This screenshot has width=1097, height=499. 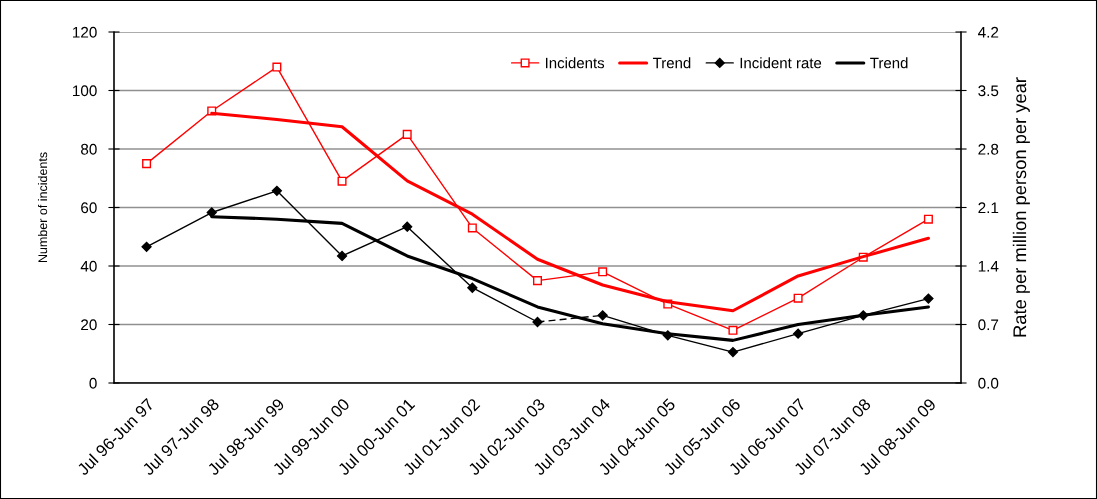 What do you see at coordinates (988, 91) in the screenshot?
I see `y2-tick-label: 3.5` at bounding box center [988, 91].